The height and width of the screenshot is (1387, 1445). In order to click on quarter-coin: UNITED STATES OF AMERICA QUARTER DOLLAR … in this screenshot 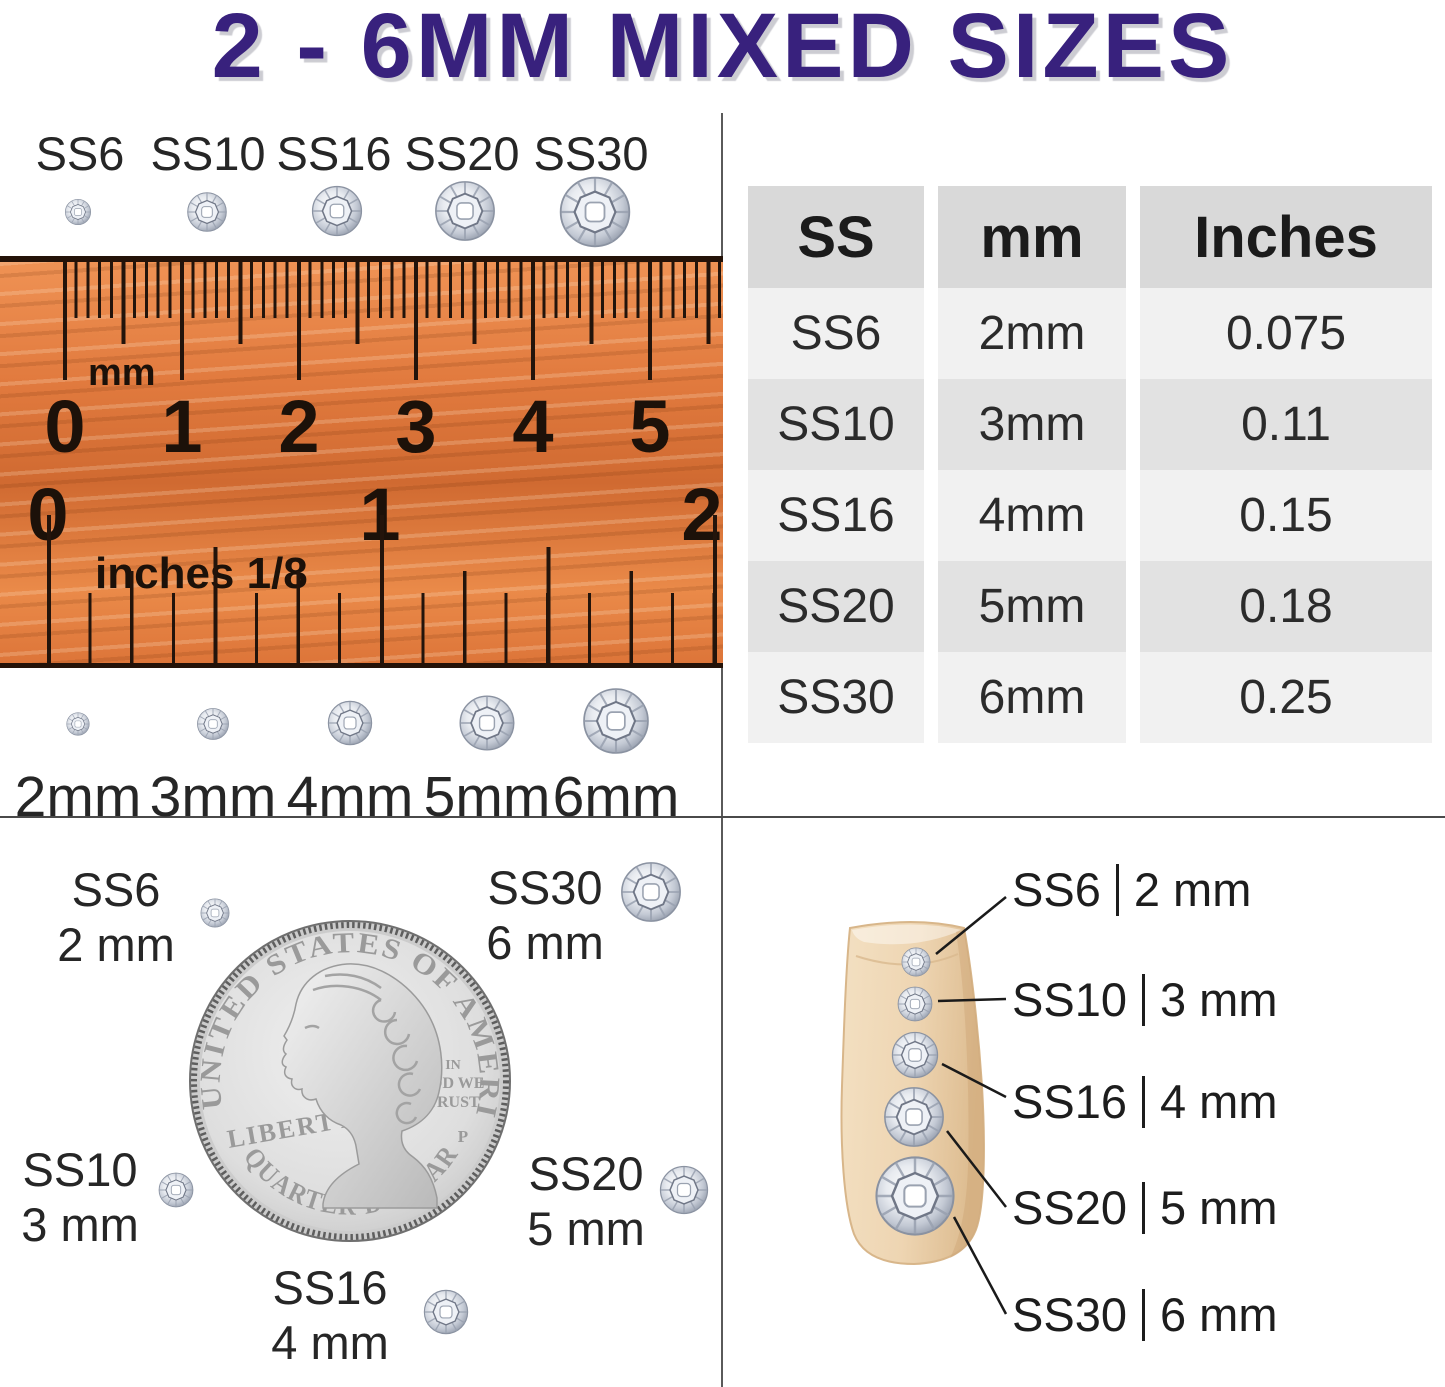, I will do `click(348, 1079)`.